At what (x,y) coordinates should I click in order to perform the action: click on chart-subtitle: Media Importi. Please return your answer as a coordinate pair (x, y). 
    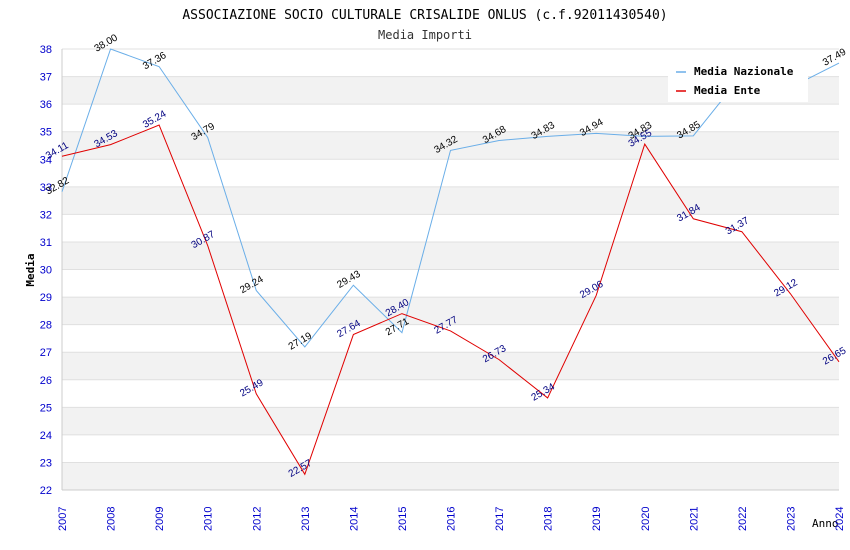
    Looking at the image, I should click on (425, 35).